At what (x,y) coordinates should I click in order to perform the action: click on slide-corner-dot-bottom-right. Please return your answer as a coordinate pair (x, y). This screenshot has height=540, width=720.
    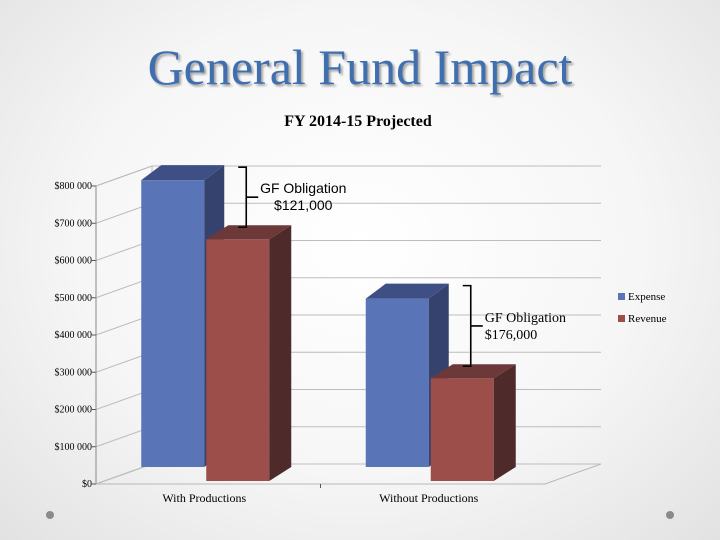
    Looking at the image, I should click on (670, 515).